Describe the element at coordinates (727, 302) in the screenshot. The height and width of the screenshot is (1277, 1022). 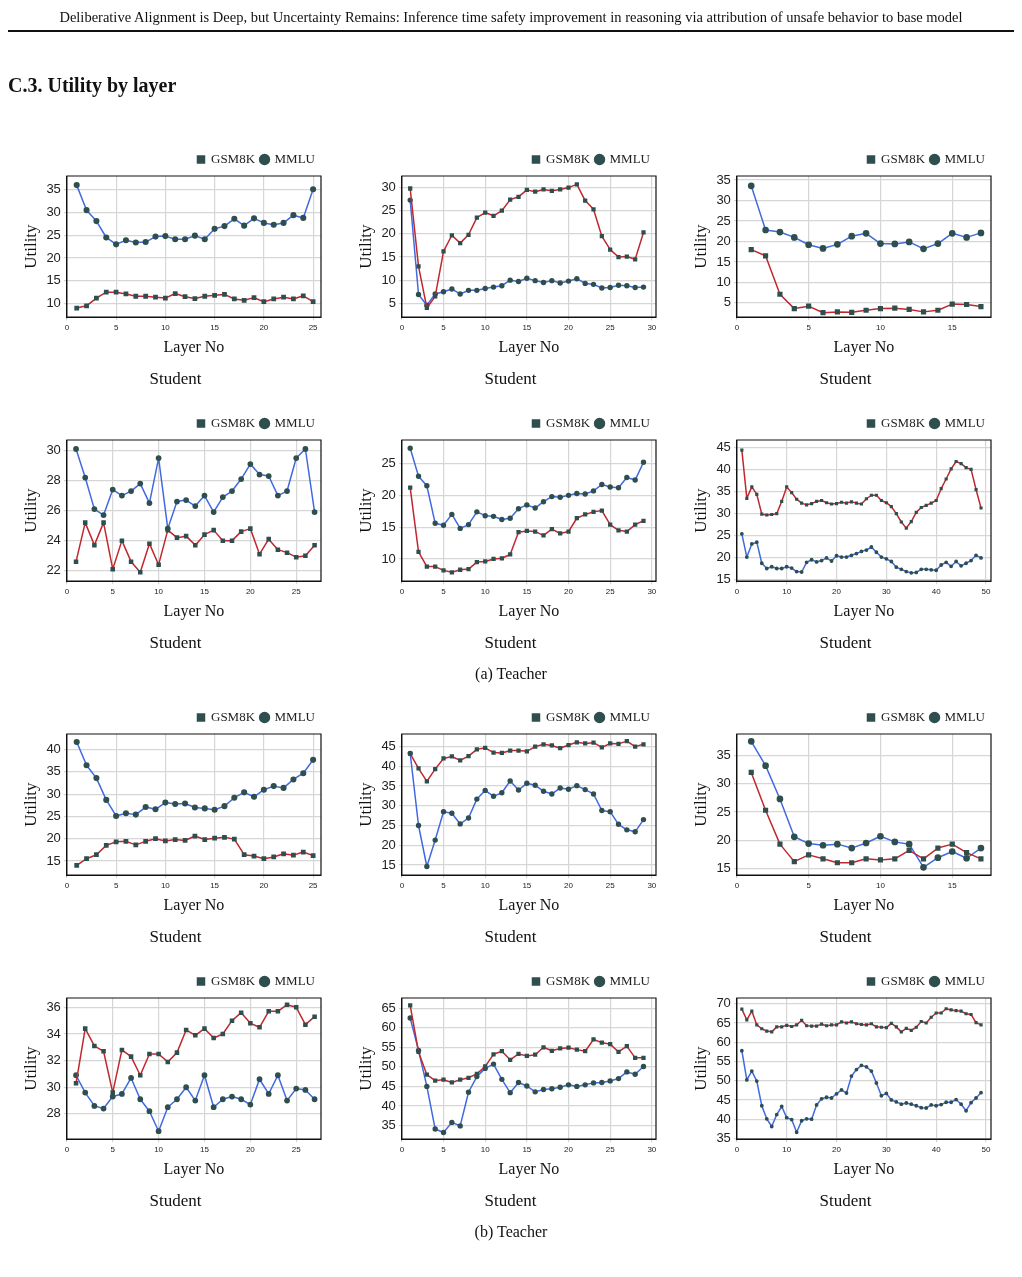
I see `y-tick-label: 5` at that location.